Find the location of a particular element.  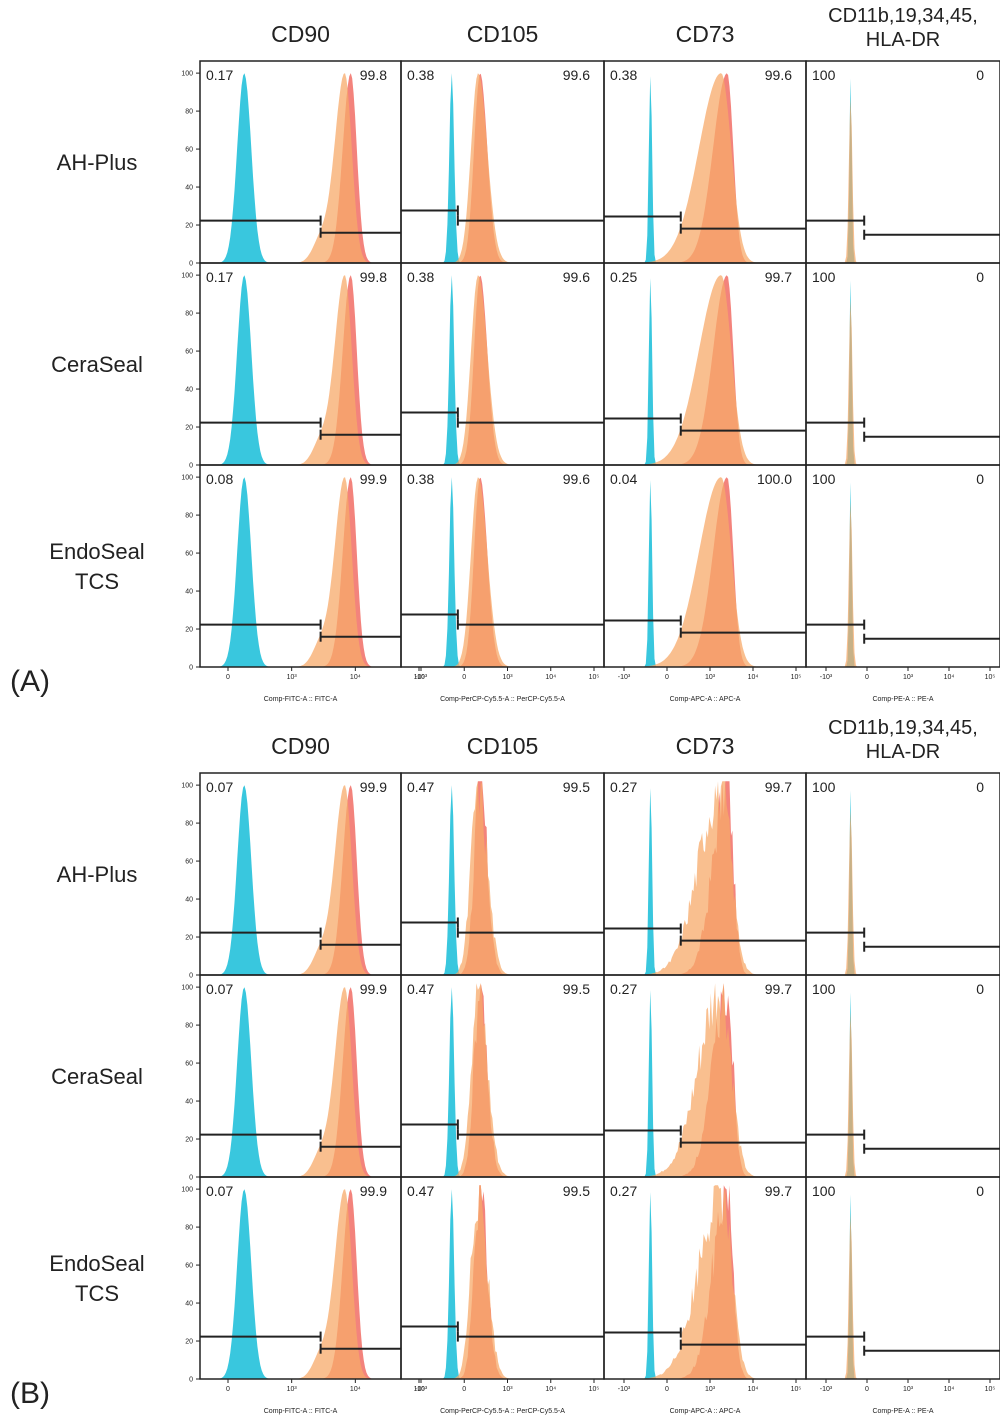

histogram-cell: 0.08 99.9 0 20 40 60 80 100 is located at coordinates (291, 568).